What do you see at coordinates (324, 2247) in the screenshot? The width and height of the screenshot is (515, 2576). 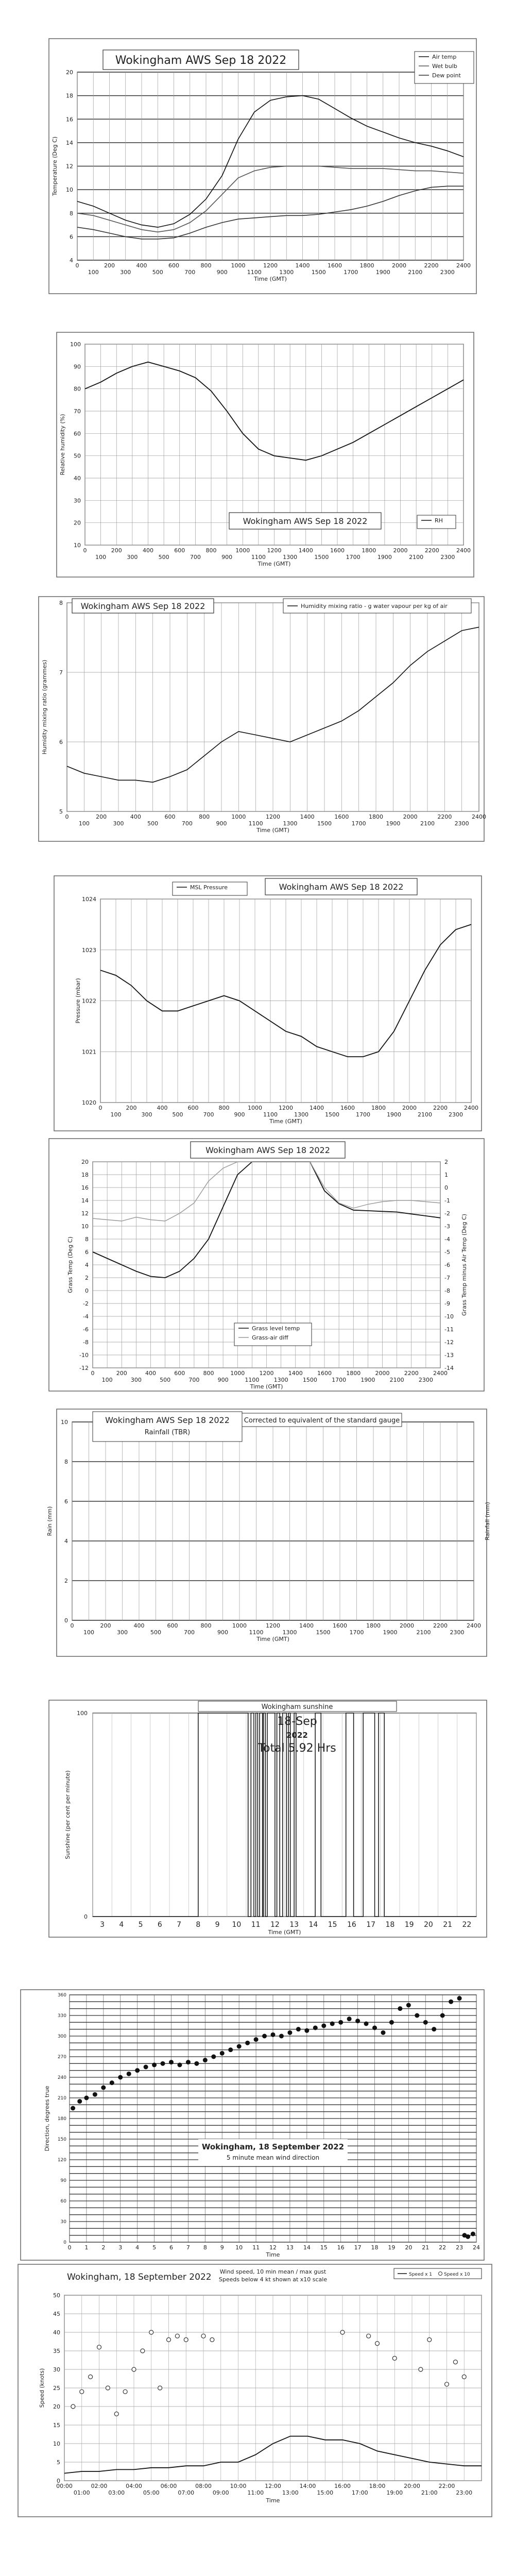 I see `x-tick-label: 15` at bounding box center [324, 2247].